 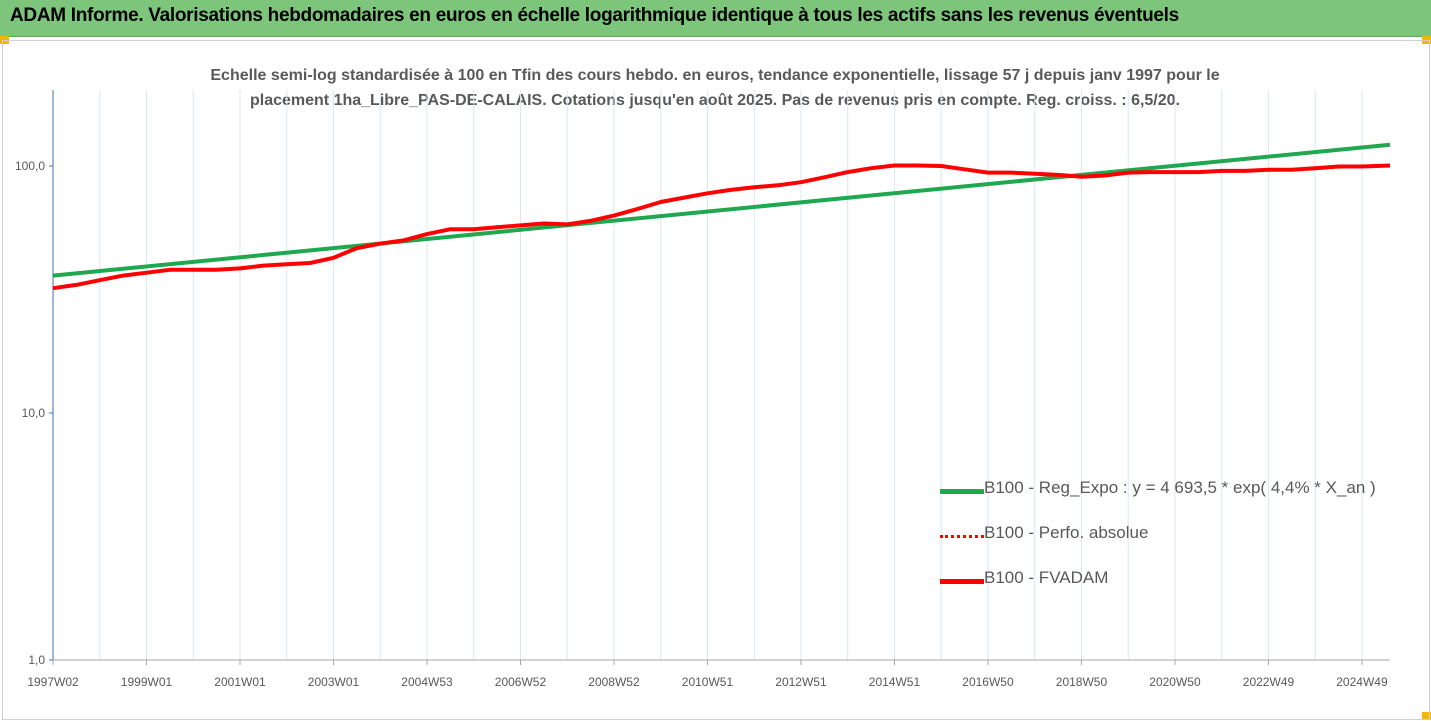 I want to click on x-tick-label: 2008W52, so click(x=614, y=682).